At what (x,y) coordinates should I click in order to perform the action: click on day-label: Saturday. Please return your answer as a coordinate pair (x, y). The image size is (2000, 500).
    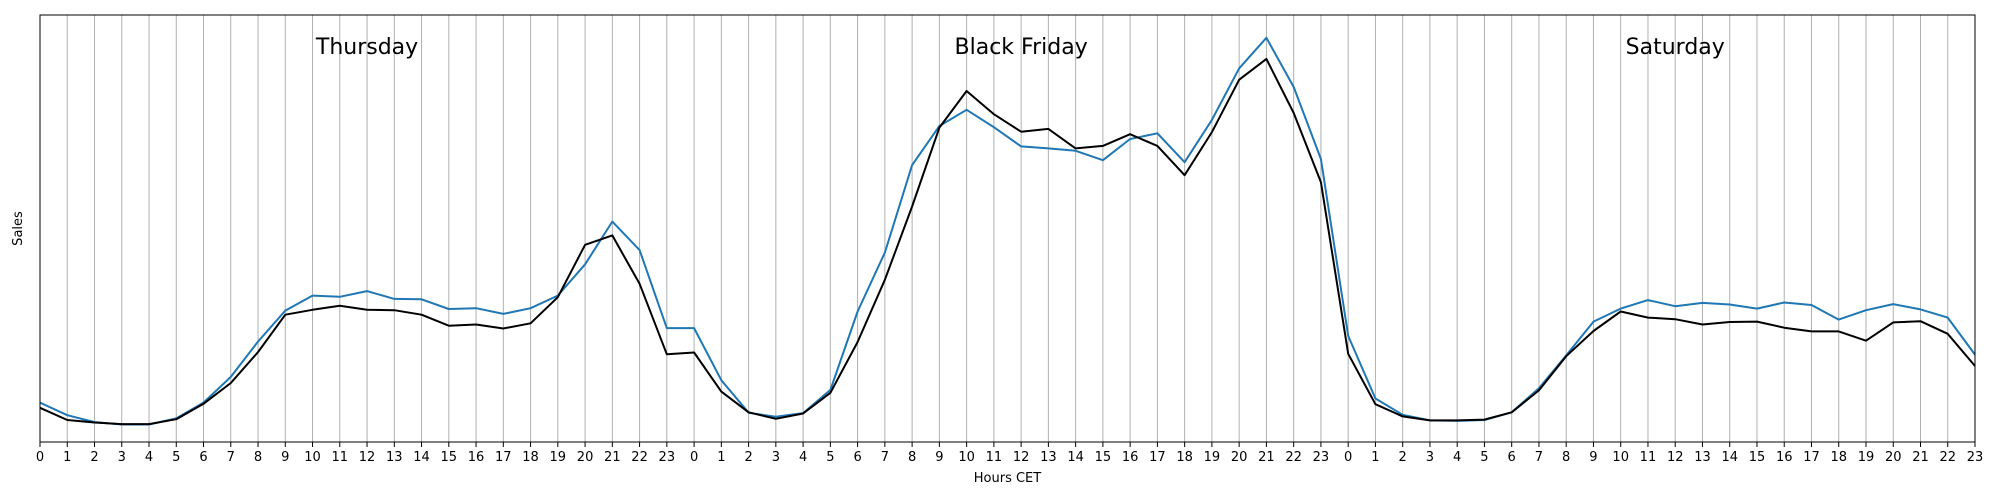
    Looking at the image, I should click on (1675, 47).